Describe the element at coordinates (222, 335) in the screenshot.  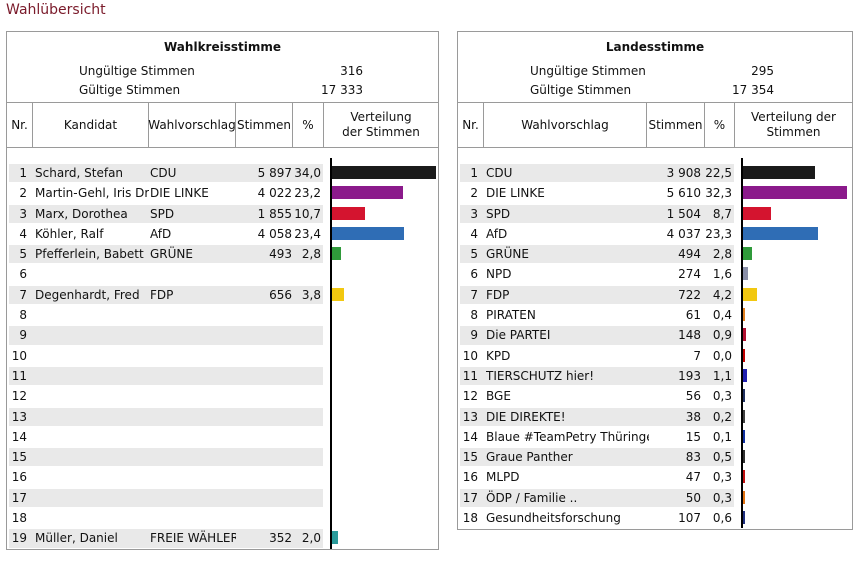
I see `table-row: 9` at that location.